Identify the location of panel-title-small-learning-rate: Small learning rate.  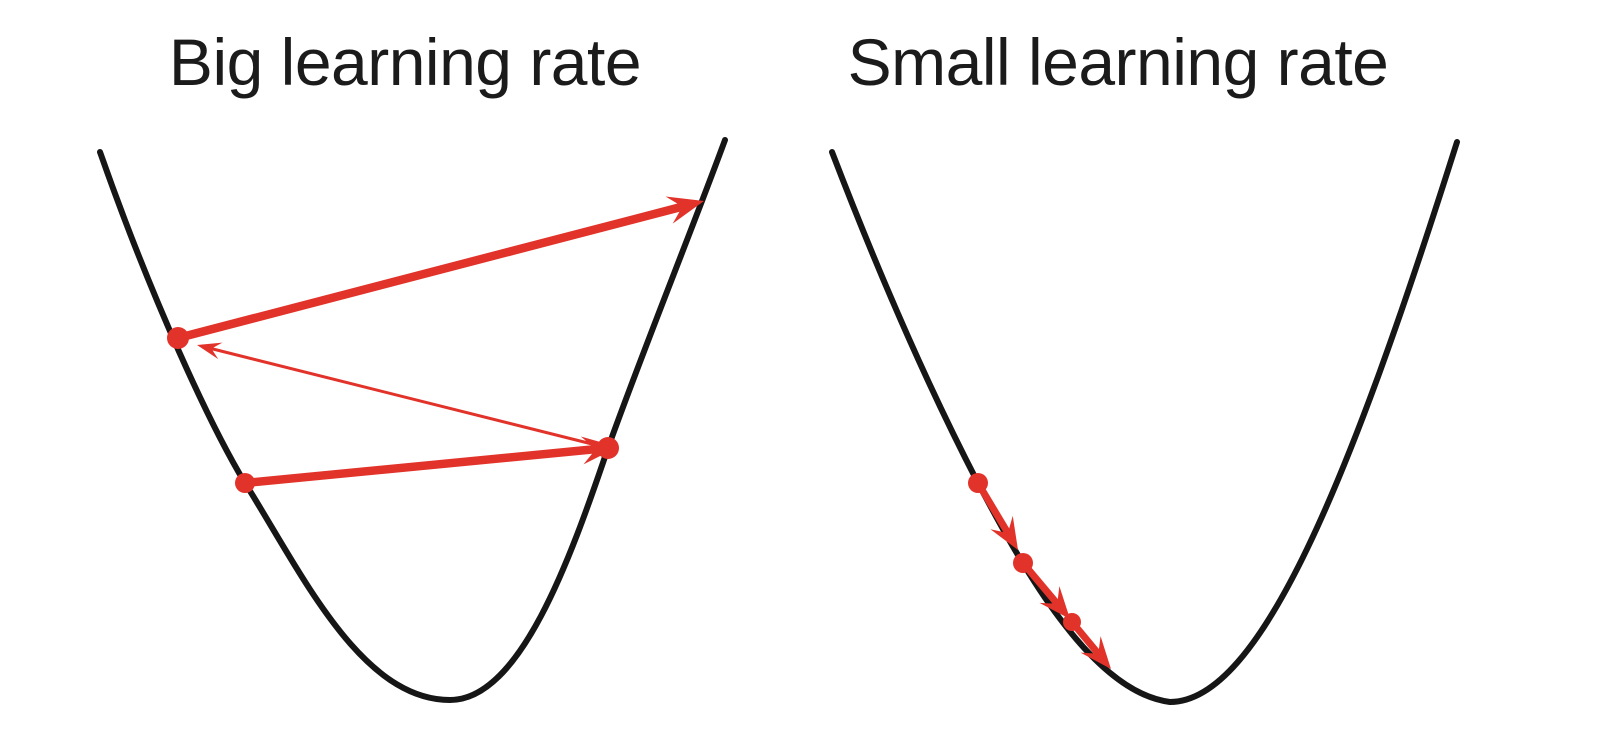
(1118, 62).